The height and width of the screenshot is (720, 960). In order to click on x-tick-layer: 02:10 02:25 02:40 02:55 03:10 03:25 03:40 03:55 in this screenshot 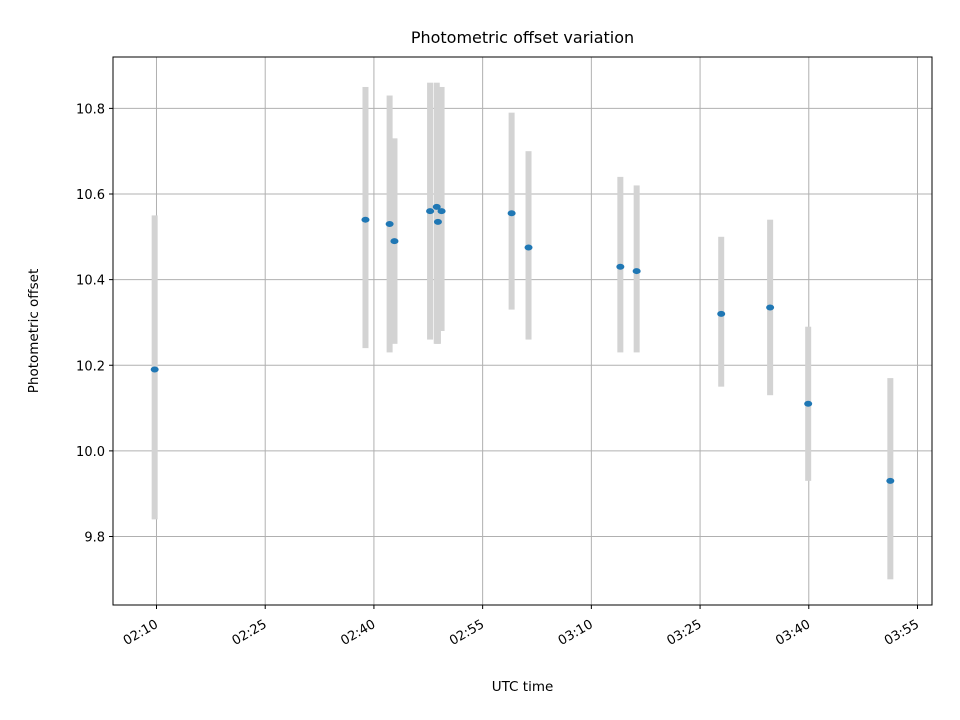, I will do `click(521, 627)`.